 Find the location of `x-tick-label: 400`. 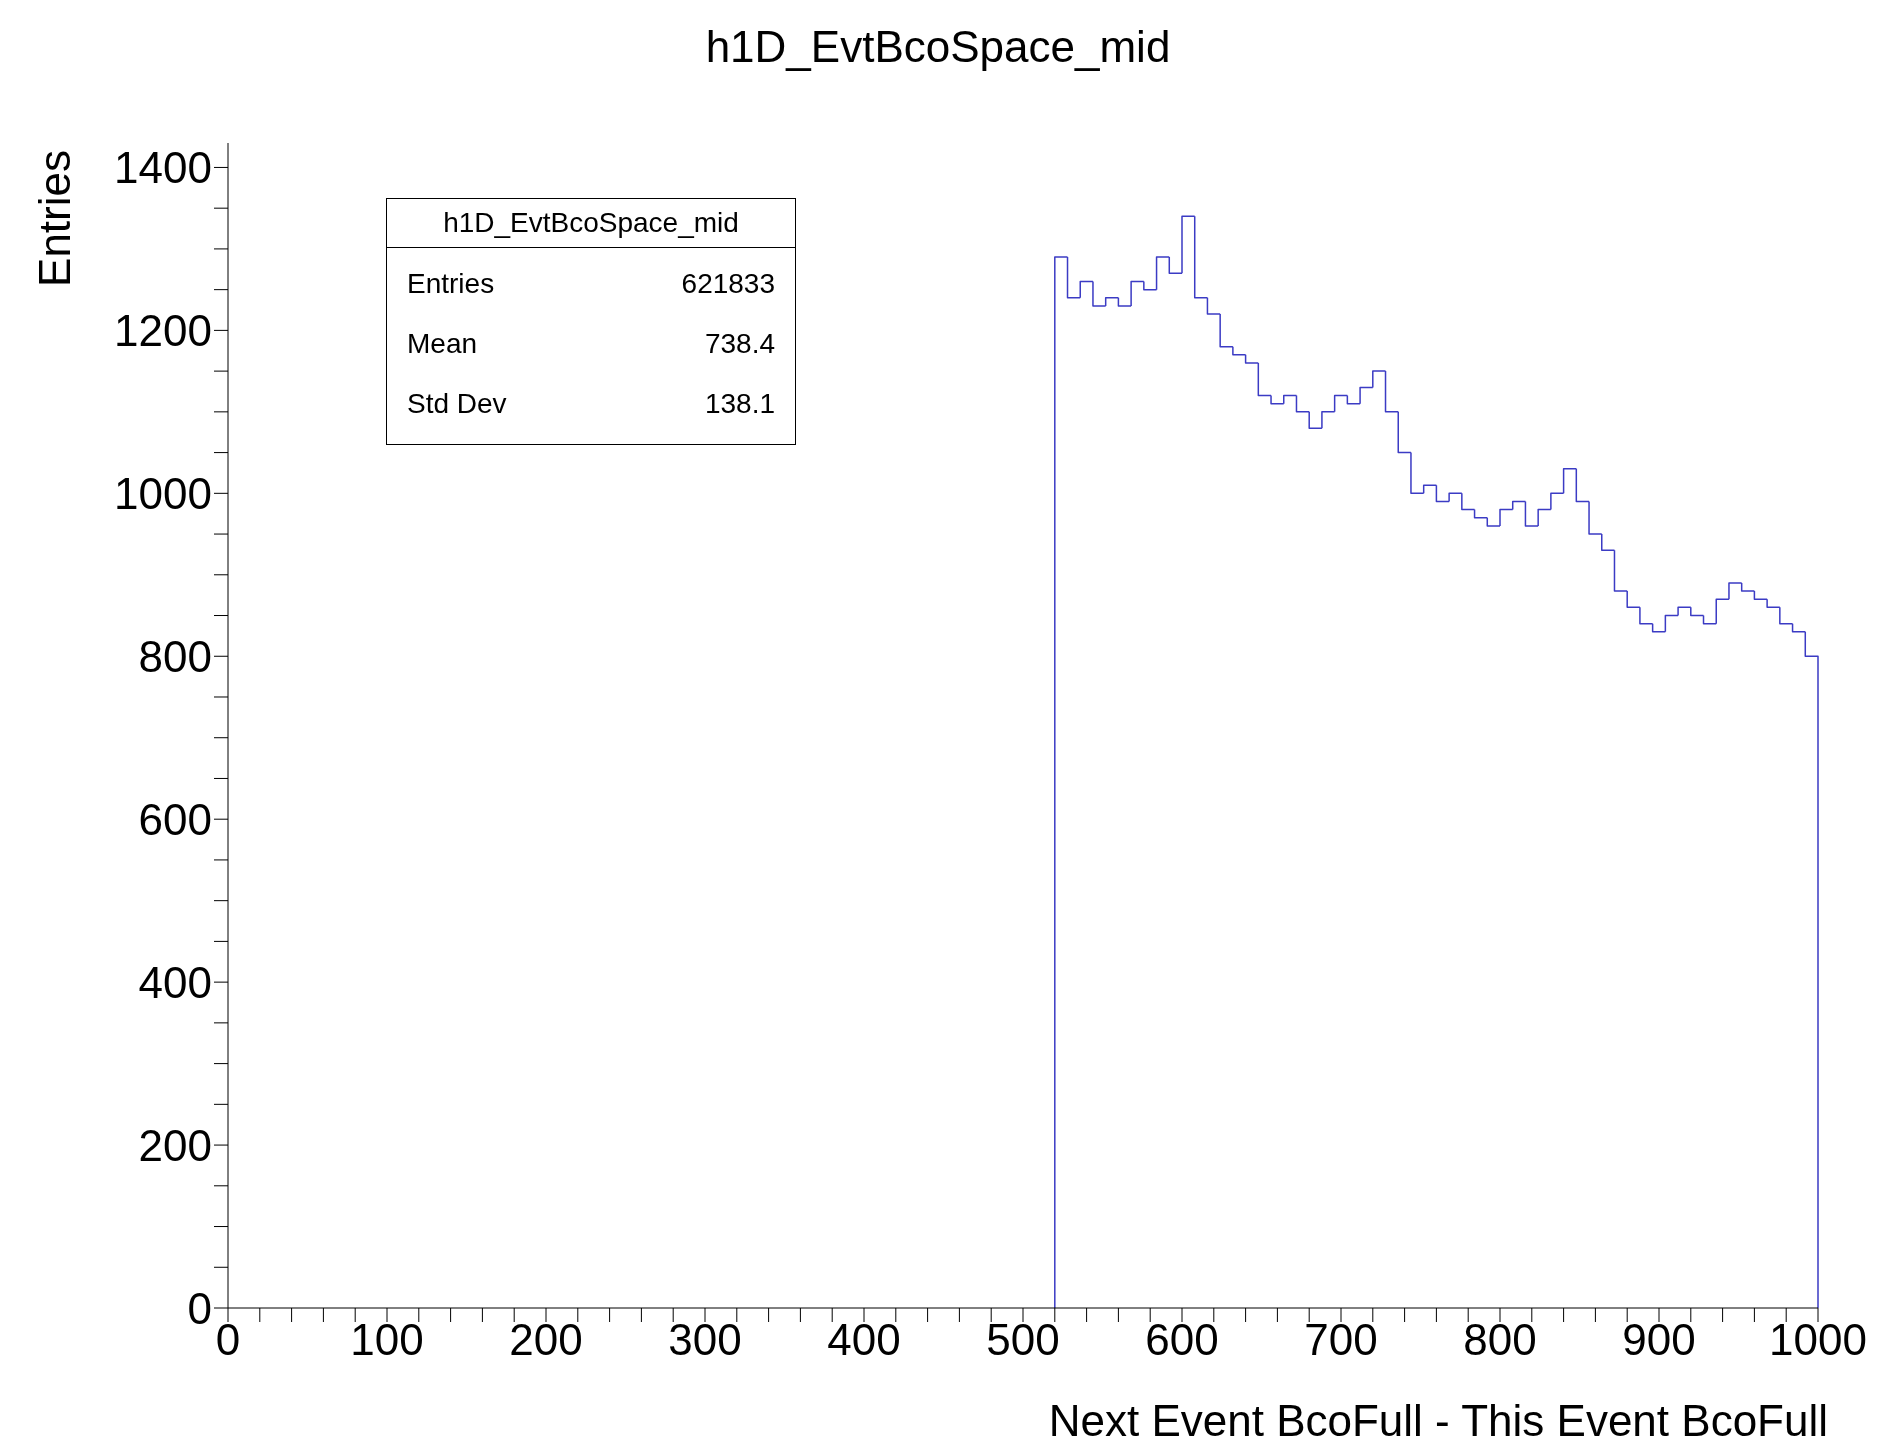

x-tick-label: 400 is located at coordinates (864, 1340).